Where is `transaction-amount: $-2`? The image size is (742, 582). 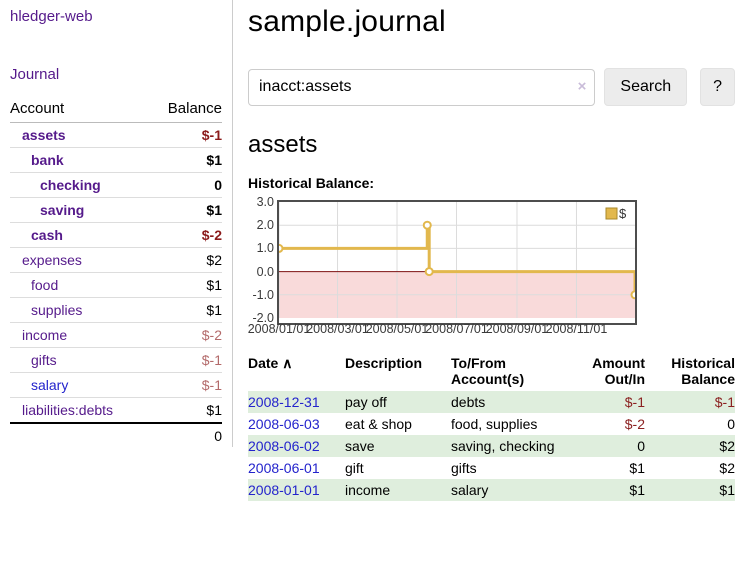
transaction-amount: $-2 is located at coordinates (634, 424).